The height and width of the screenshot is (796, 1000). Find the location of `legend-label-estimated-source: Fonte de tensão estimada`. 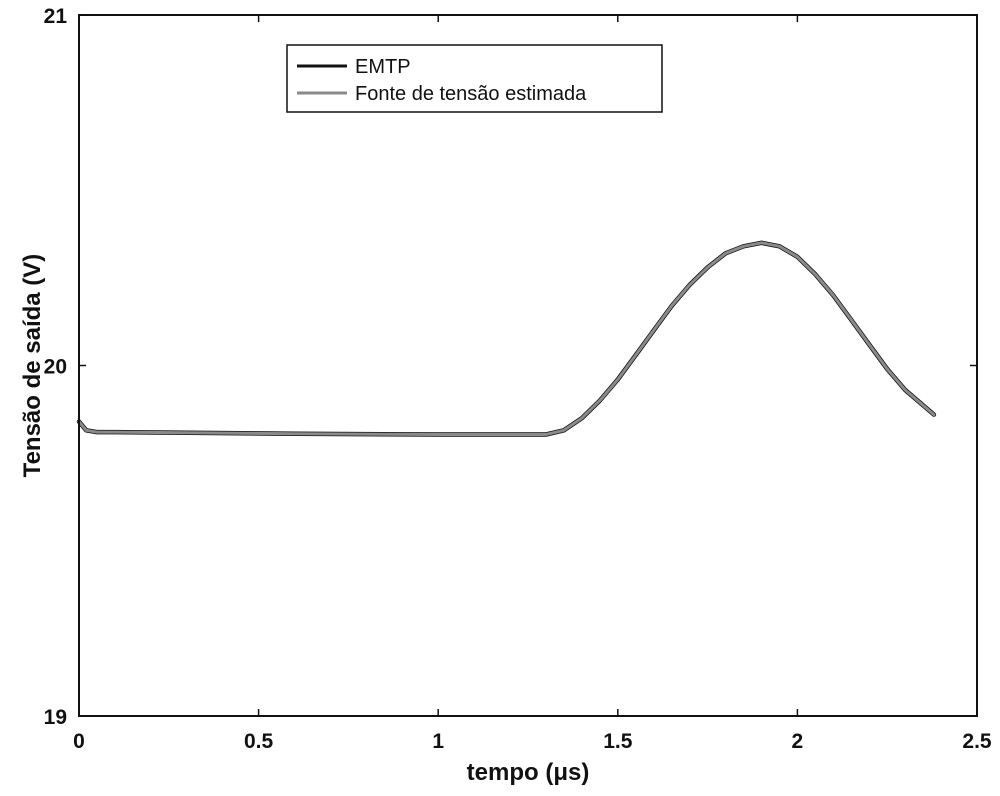

legend-label-estimated-source: Fonte de tensão estimada is located at coordinates (471, 94).